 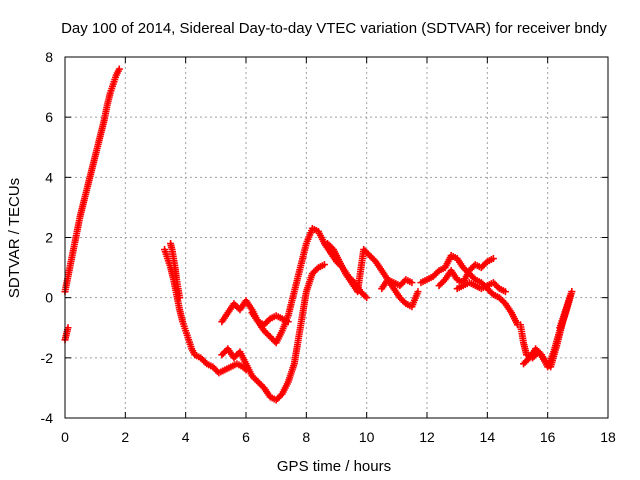 What do you see at coordinates (246, 437) in the screenshot?
I see `x-tick-label: 6` at bounding box center [246, 437].